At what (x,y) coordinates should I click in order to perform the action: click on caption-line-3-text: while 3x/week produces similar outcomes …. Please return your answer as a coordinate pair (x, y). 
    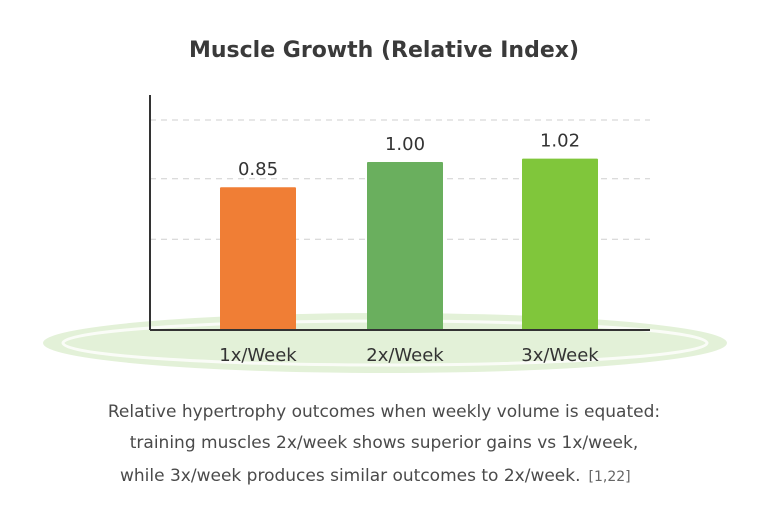
    Looking at the image, I should click on (350, 476).